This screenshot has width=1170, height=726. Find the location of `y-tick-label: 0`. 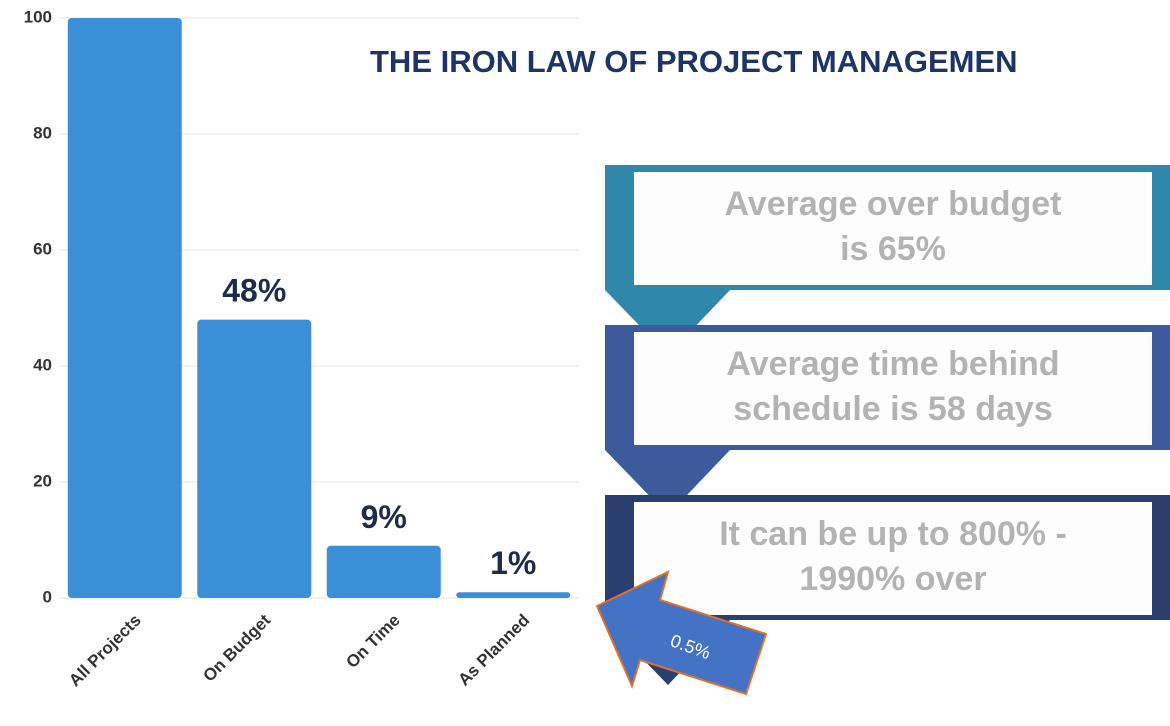

y-tick-label: 0 is located at coordinates (47, 596).